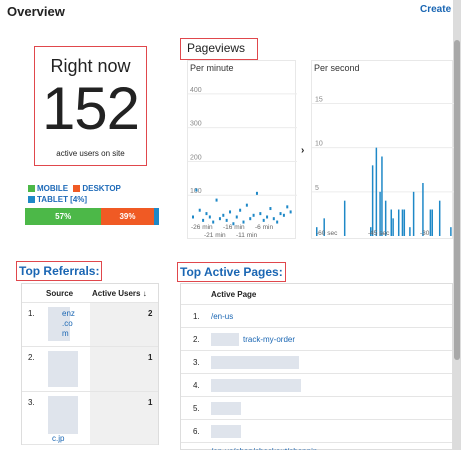 The width and height of the screenshot is (461, 450). Describe the element at coordinates (90, 325) in the screenshot. I see `table-row: 1. enz .co m 2` at that location.